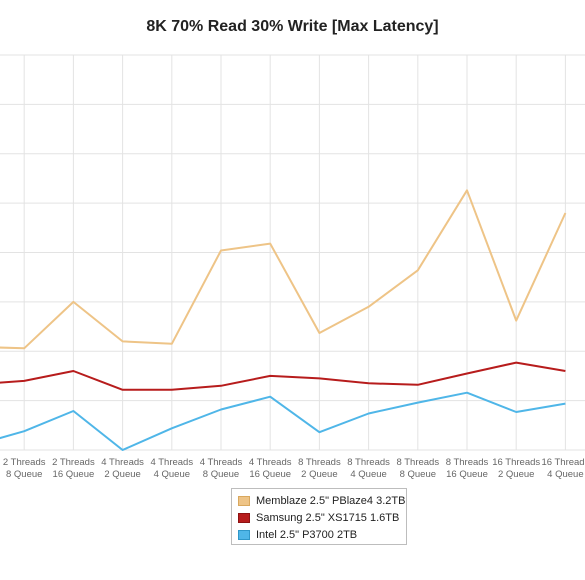  Describe the element at coordinates (292, 26) in the screenshot. I see `chart-title: 8K 70% Read 30% Write [Max Latency]` at that location.